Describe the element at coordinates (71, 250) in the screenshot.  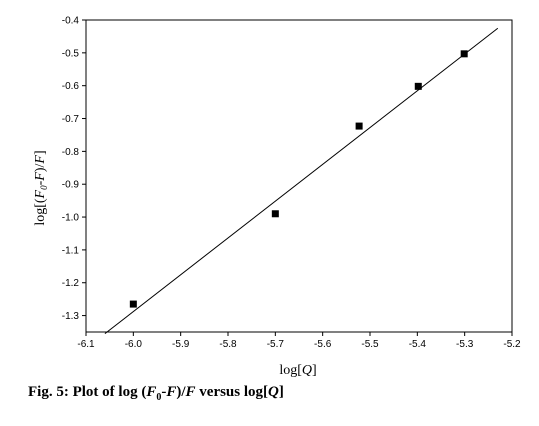
I see `y-tick-label: -1.1` at that location.